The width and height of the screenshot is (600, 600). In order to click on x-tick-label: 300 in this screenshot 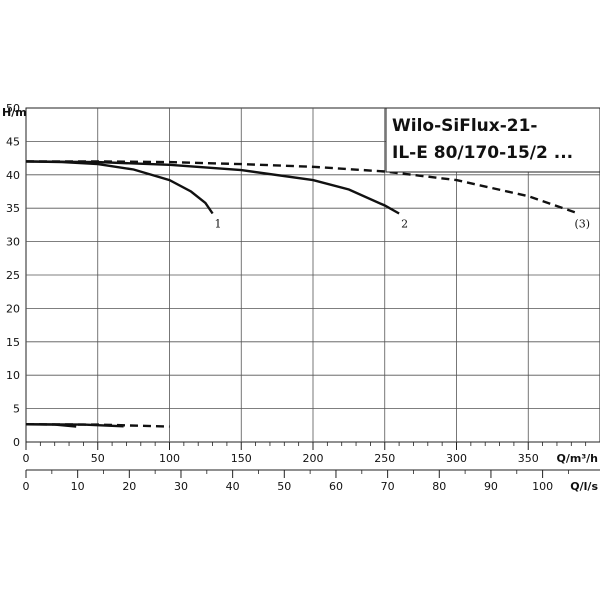, I will do `click(456, 458)`.